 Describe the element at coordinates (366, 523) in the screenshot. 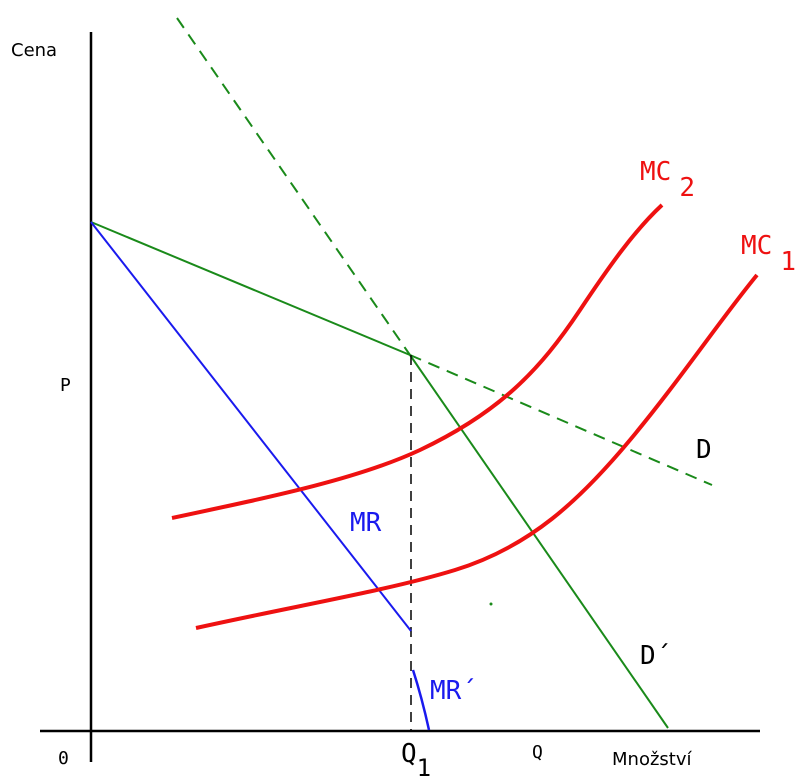

I see `mr-label: MR` at that location.